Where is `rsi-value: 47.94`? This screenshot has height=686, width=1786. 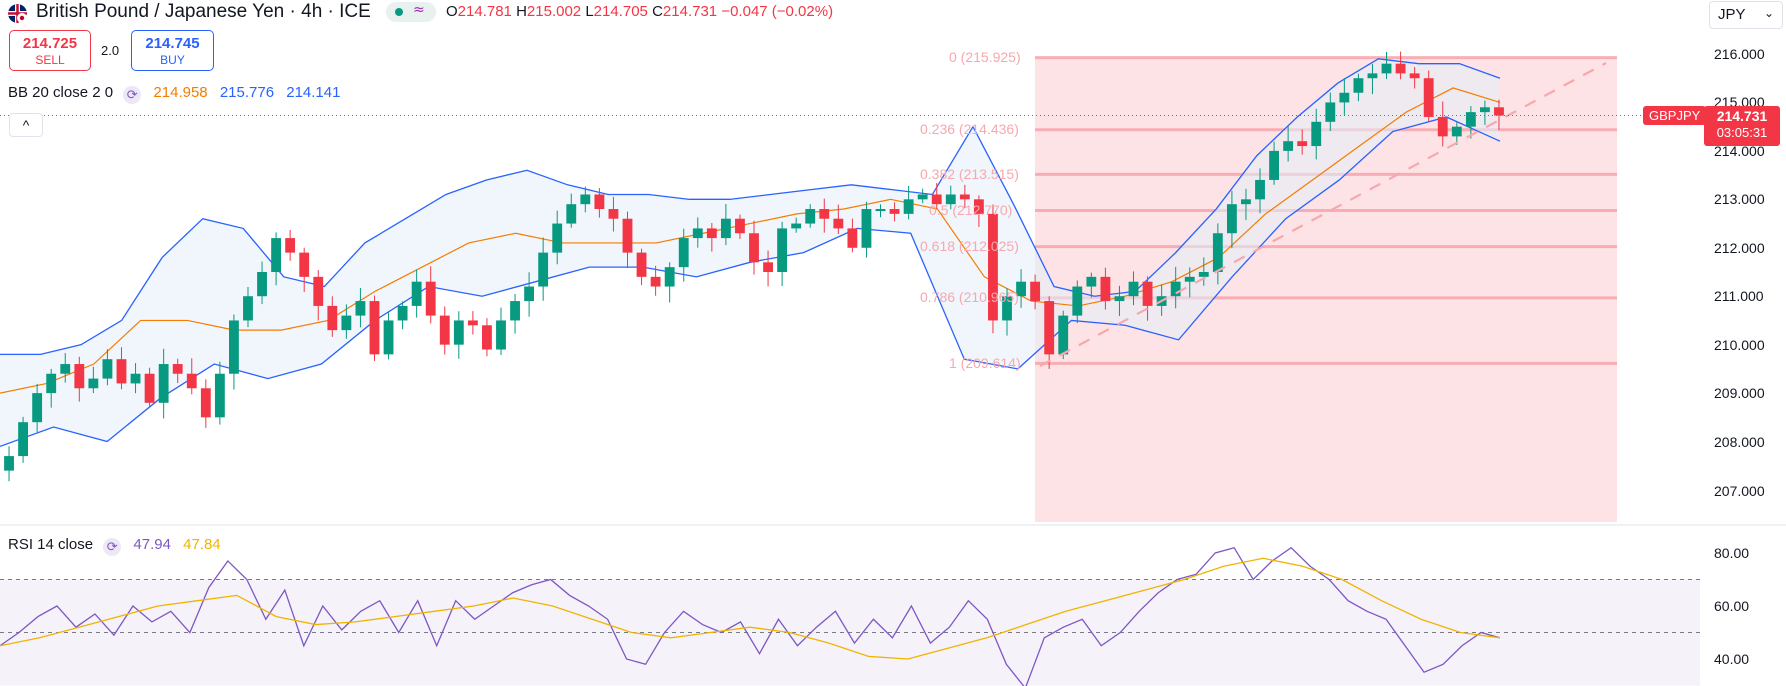 rsi-value: 47.94 is located at coordinates (152, 544).